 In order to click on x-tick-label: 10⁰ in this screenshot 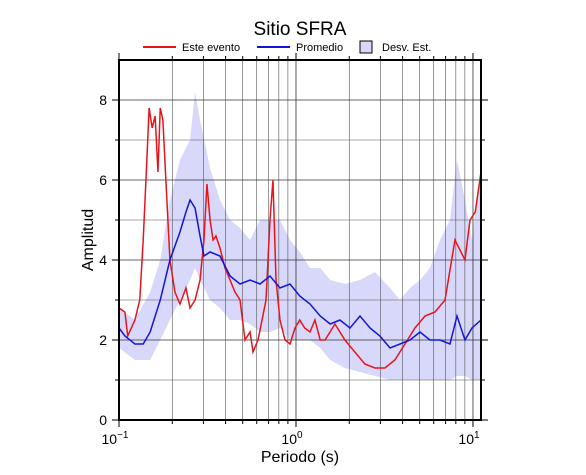, I will do `click(292, 438)`.